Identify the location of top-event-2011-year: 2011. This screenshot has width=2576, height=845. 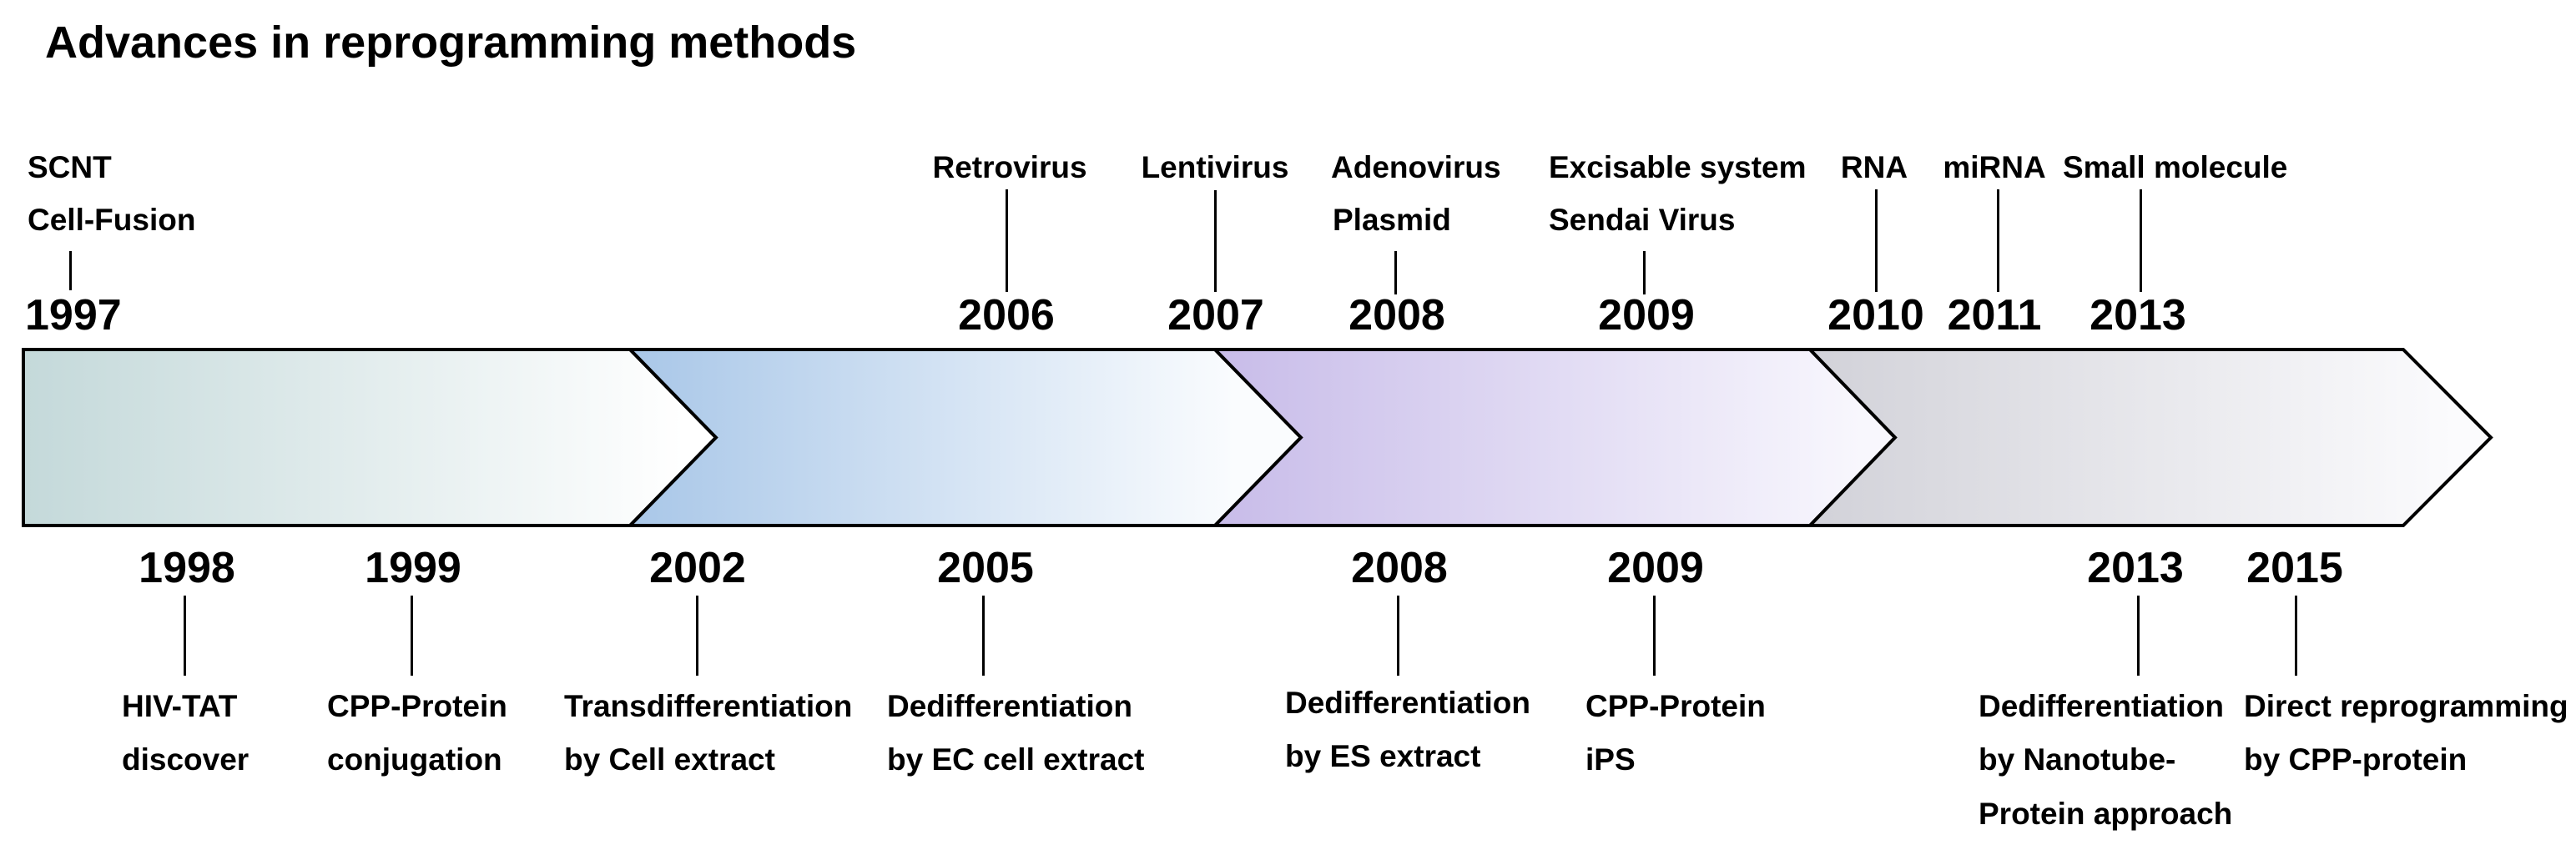
(1994, 315).